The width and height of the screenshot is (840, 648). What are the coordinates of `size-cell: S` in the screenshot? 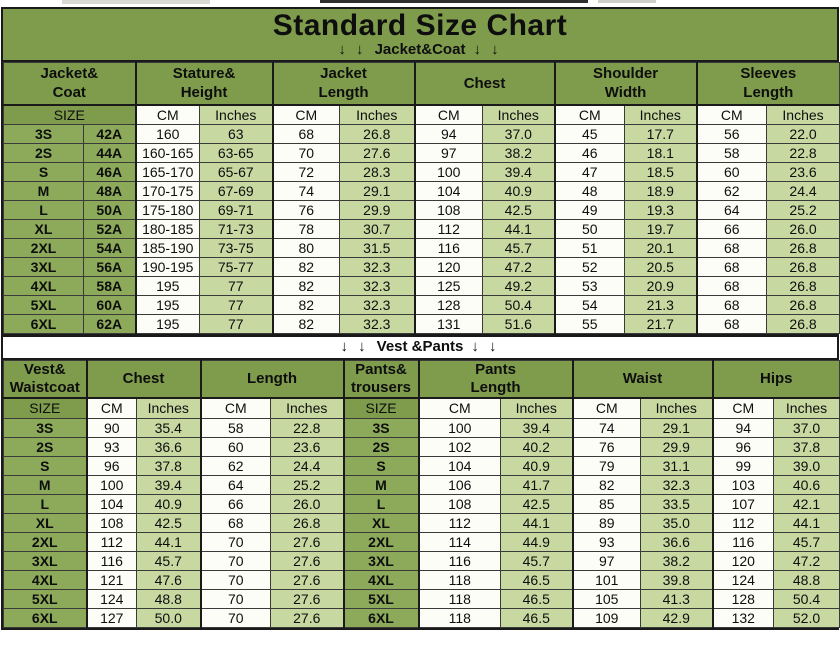 It's located at (380, 465).